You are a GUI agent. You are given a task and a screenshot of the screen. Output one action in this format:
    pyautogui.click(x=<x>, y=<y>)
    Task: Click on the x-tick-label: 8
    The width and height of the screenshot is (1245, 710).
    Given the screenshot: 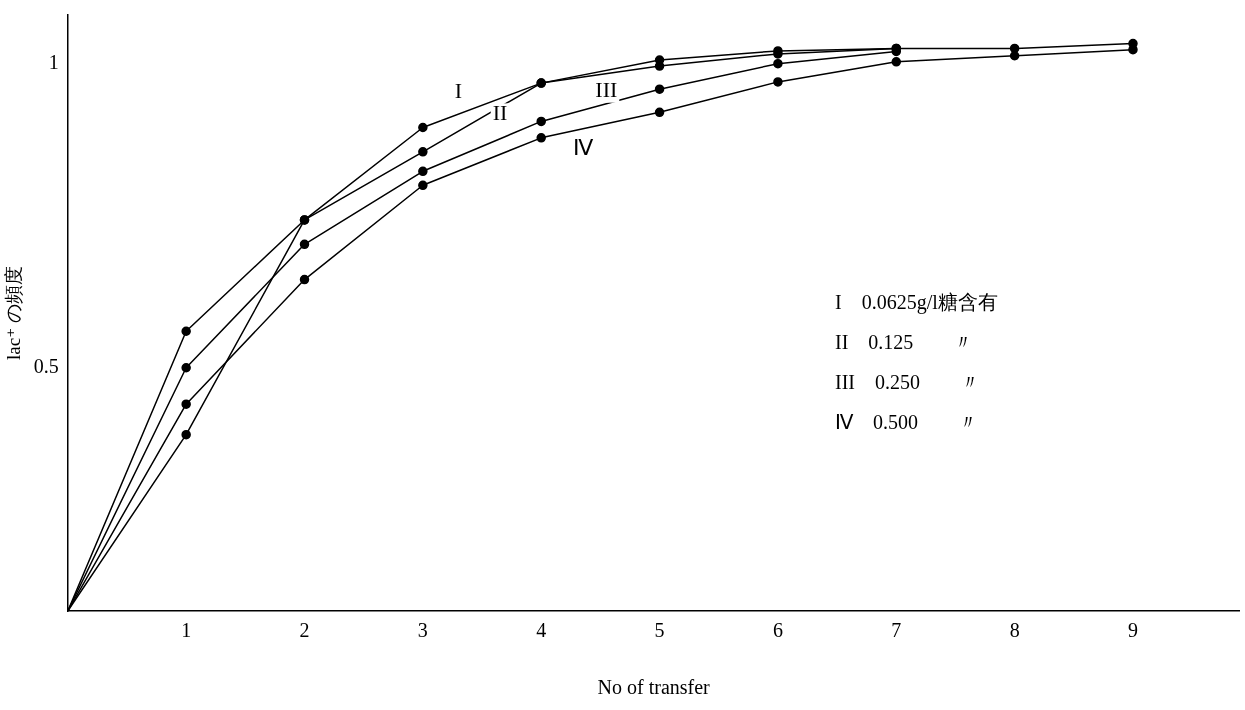 What is the action you would take?
    pyautogui.click(x=1014, y=630)
    